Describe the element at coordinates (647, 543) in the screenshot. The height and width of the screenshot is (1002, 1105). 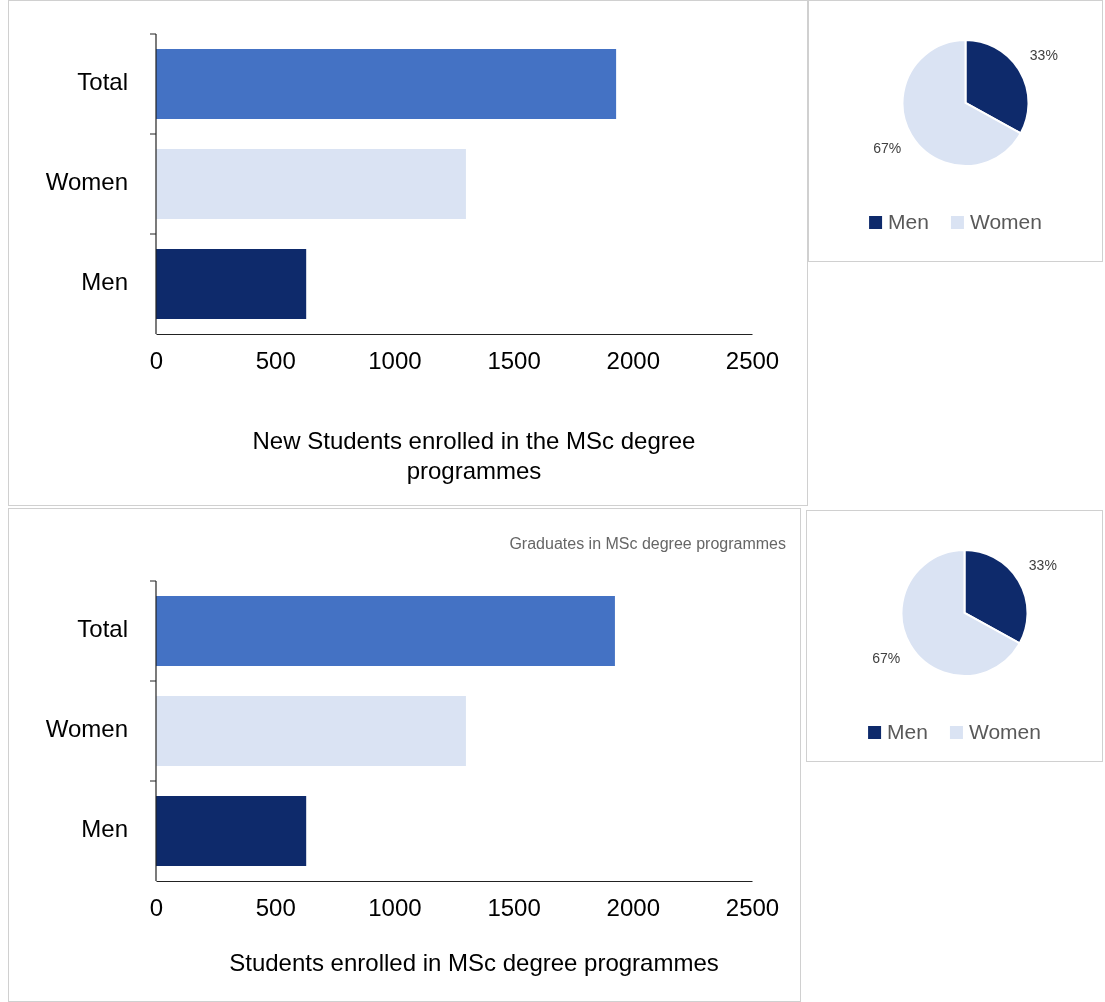
I see `chart-title: Graduates in MSc degree programmes` at that location.